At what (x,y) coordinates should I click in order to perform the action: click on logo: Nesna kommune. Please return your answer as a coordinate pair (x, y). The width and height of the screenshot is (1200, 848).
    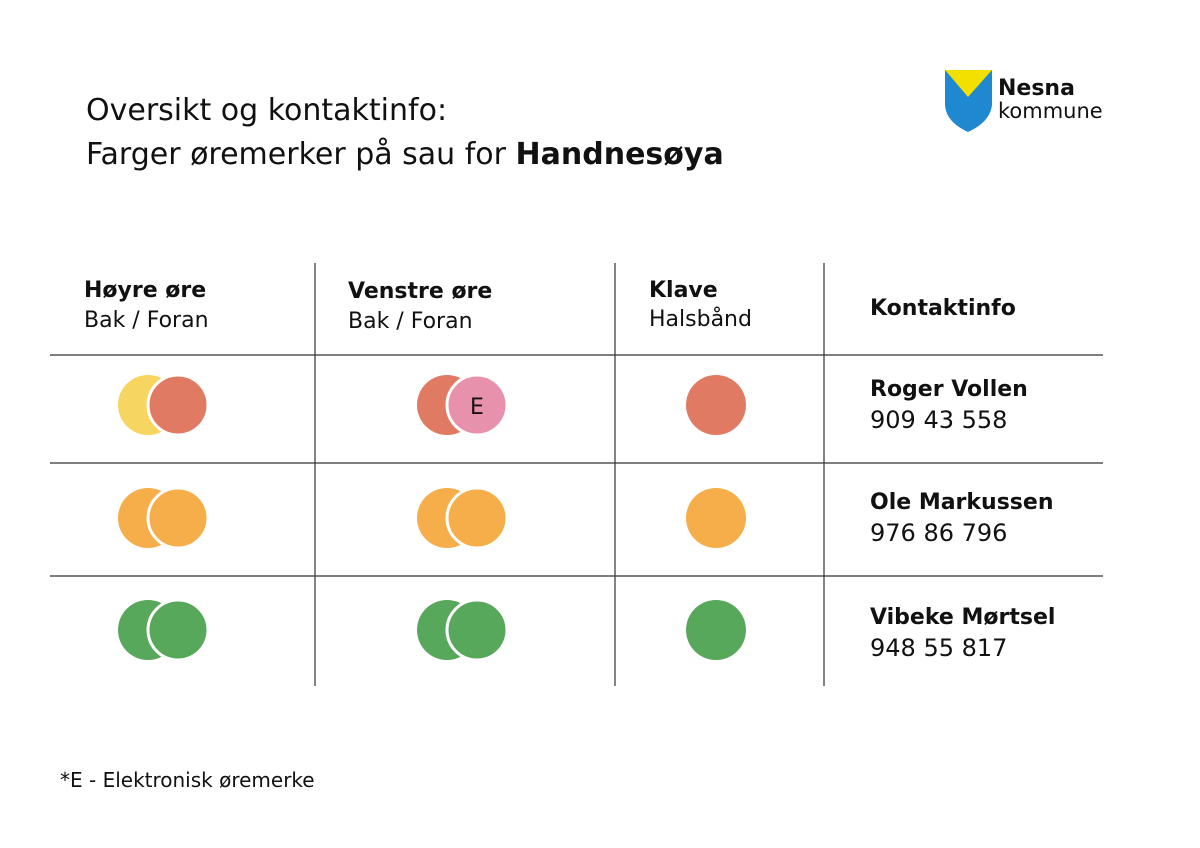
    Looking at the image, I should click on (1024, 101).